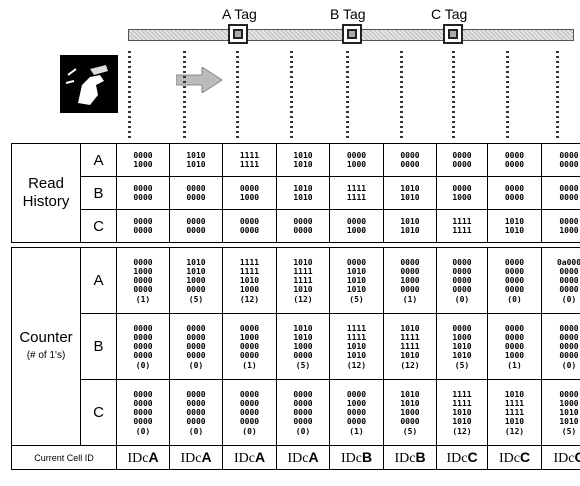  Describe the element at coordinates (199, 80) in the screenshot. I see `arrow-right-icon` at that location.